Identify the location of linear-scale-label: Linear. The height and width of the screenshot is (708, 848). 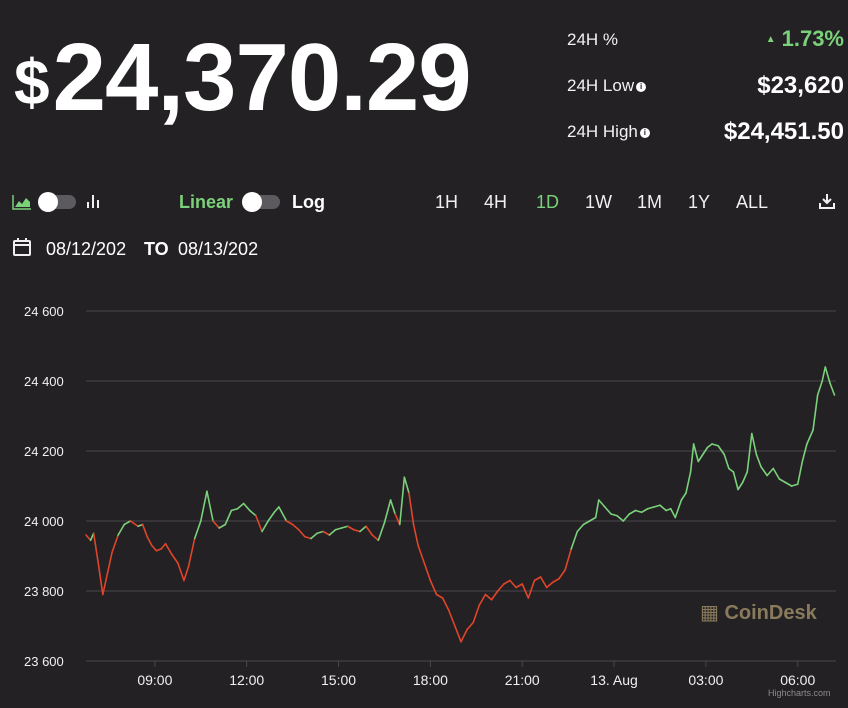
(206, 202).